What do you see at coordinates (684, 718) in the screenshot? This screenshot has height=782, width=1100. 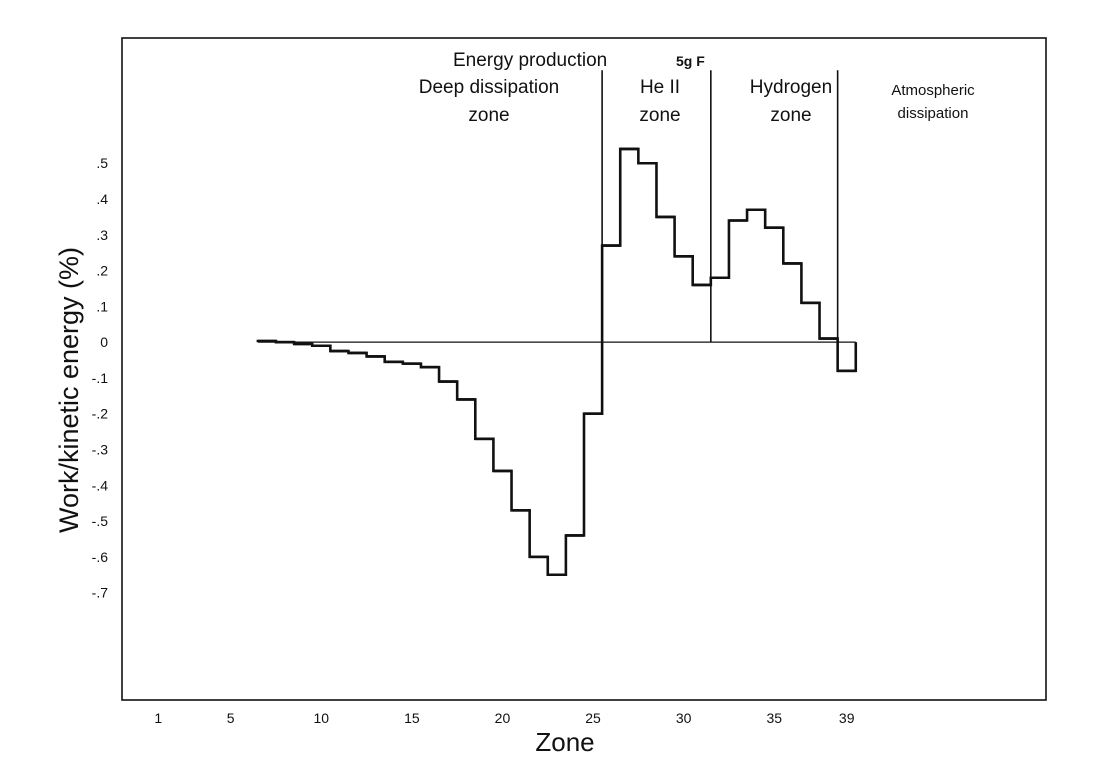 I see `x-tick-label: 30` at bounding box center [684, 718].